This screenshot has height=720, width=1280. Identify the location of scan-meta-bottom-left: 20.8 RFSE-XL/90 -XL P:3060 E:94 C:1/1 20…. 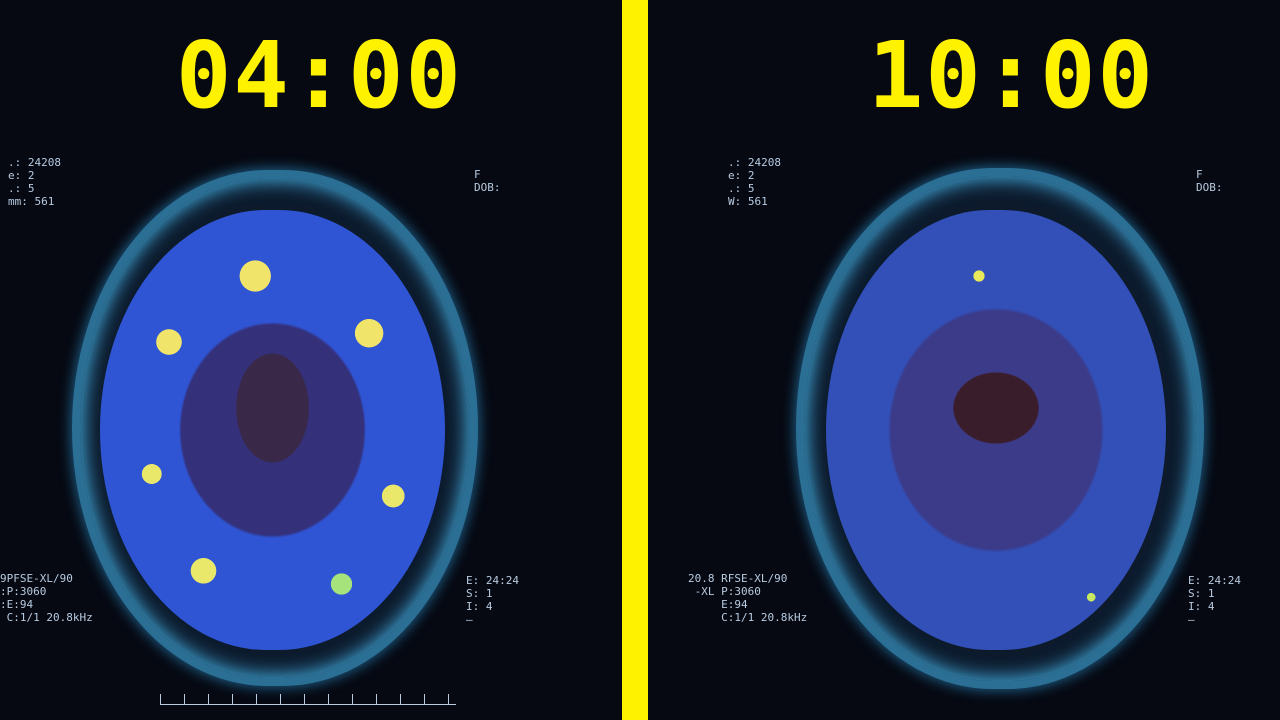
(748, 598).